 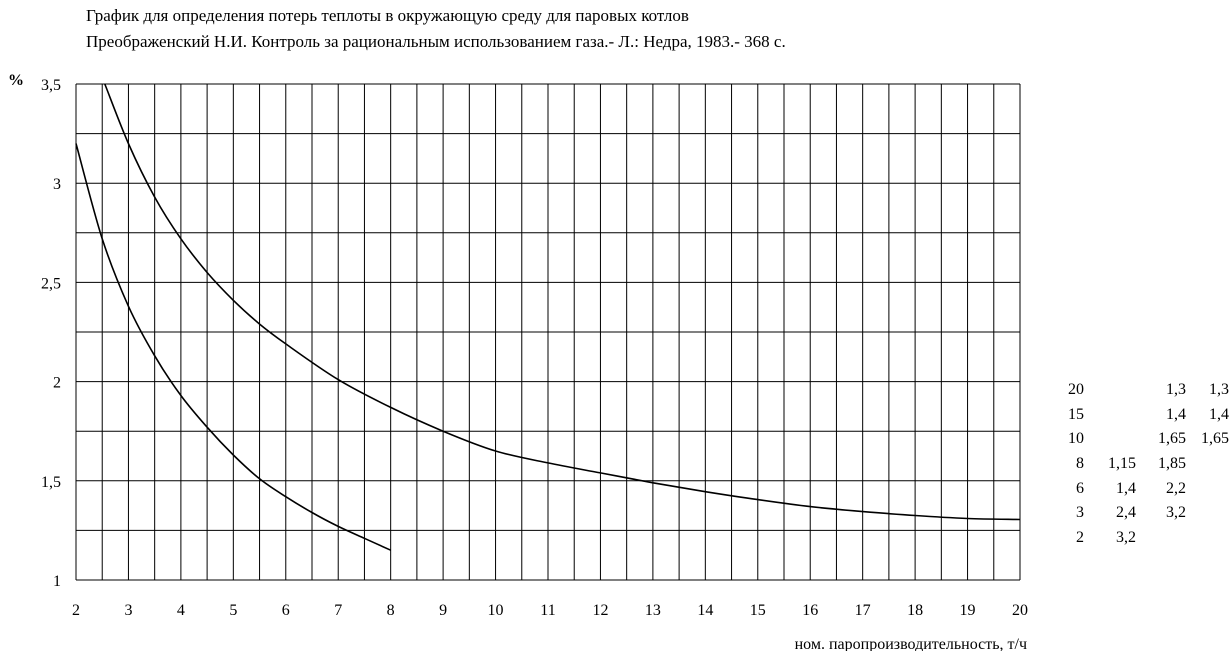 What do you see at coordinates (496, 610) in the screenshot?
I see `x-tick-label: 10` at bounding box center [496, 610].